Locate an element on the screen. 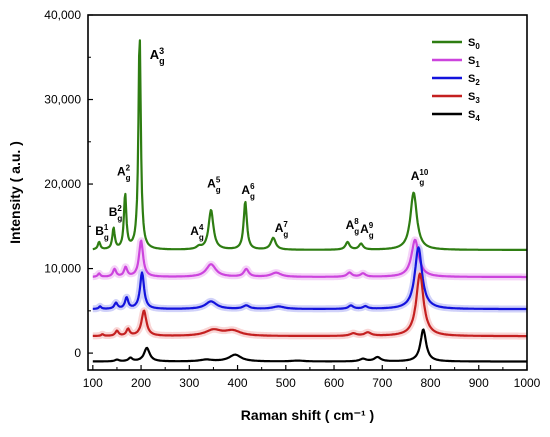  legend-label-S2: S2 is located at coordinates (474, 80).